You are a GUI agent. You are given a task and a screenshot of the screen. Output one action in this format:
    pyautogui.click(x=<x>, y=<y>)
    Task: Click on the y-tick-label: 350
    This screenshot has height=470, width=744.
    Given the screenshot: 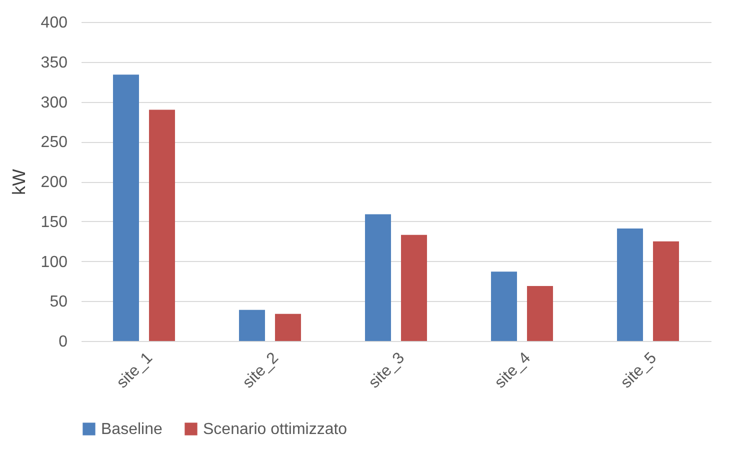 What is the action you would take?
    pyautogui.click(x=54, y=63)
    